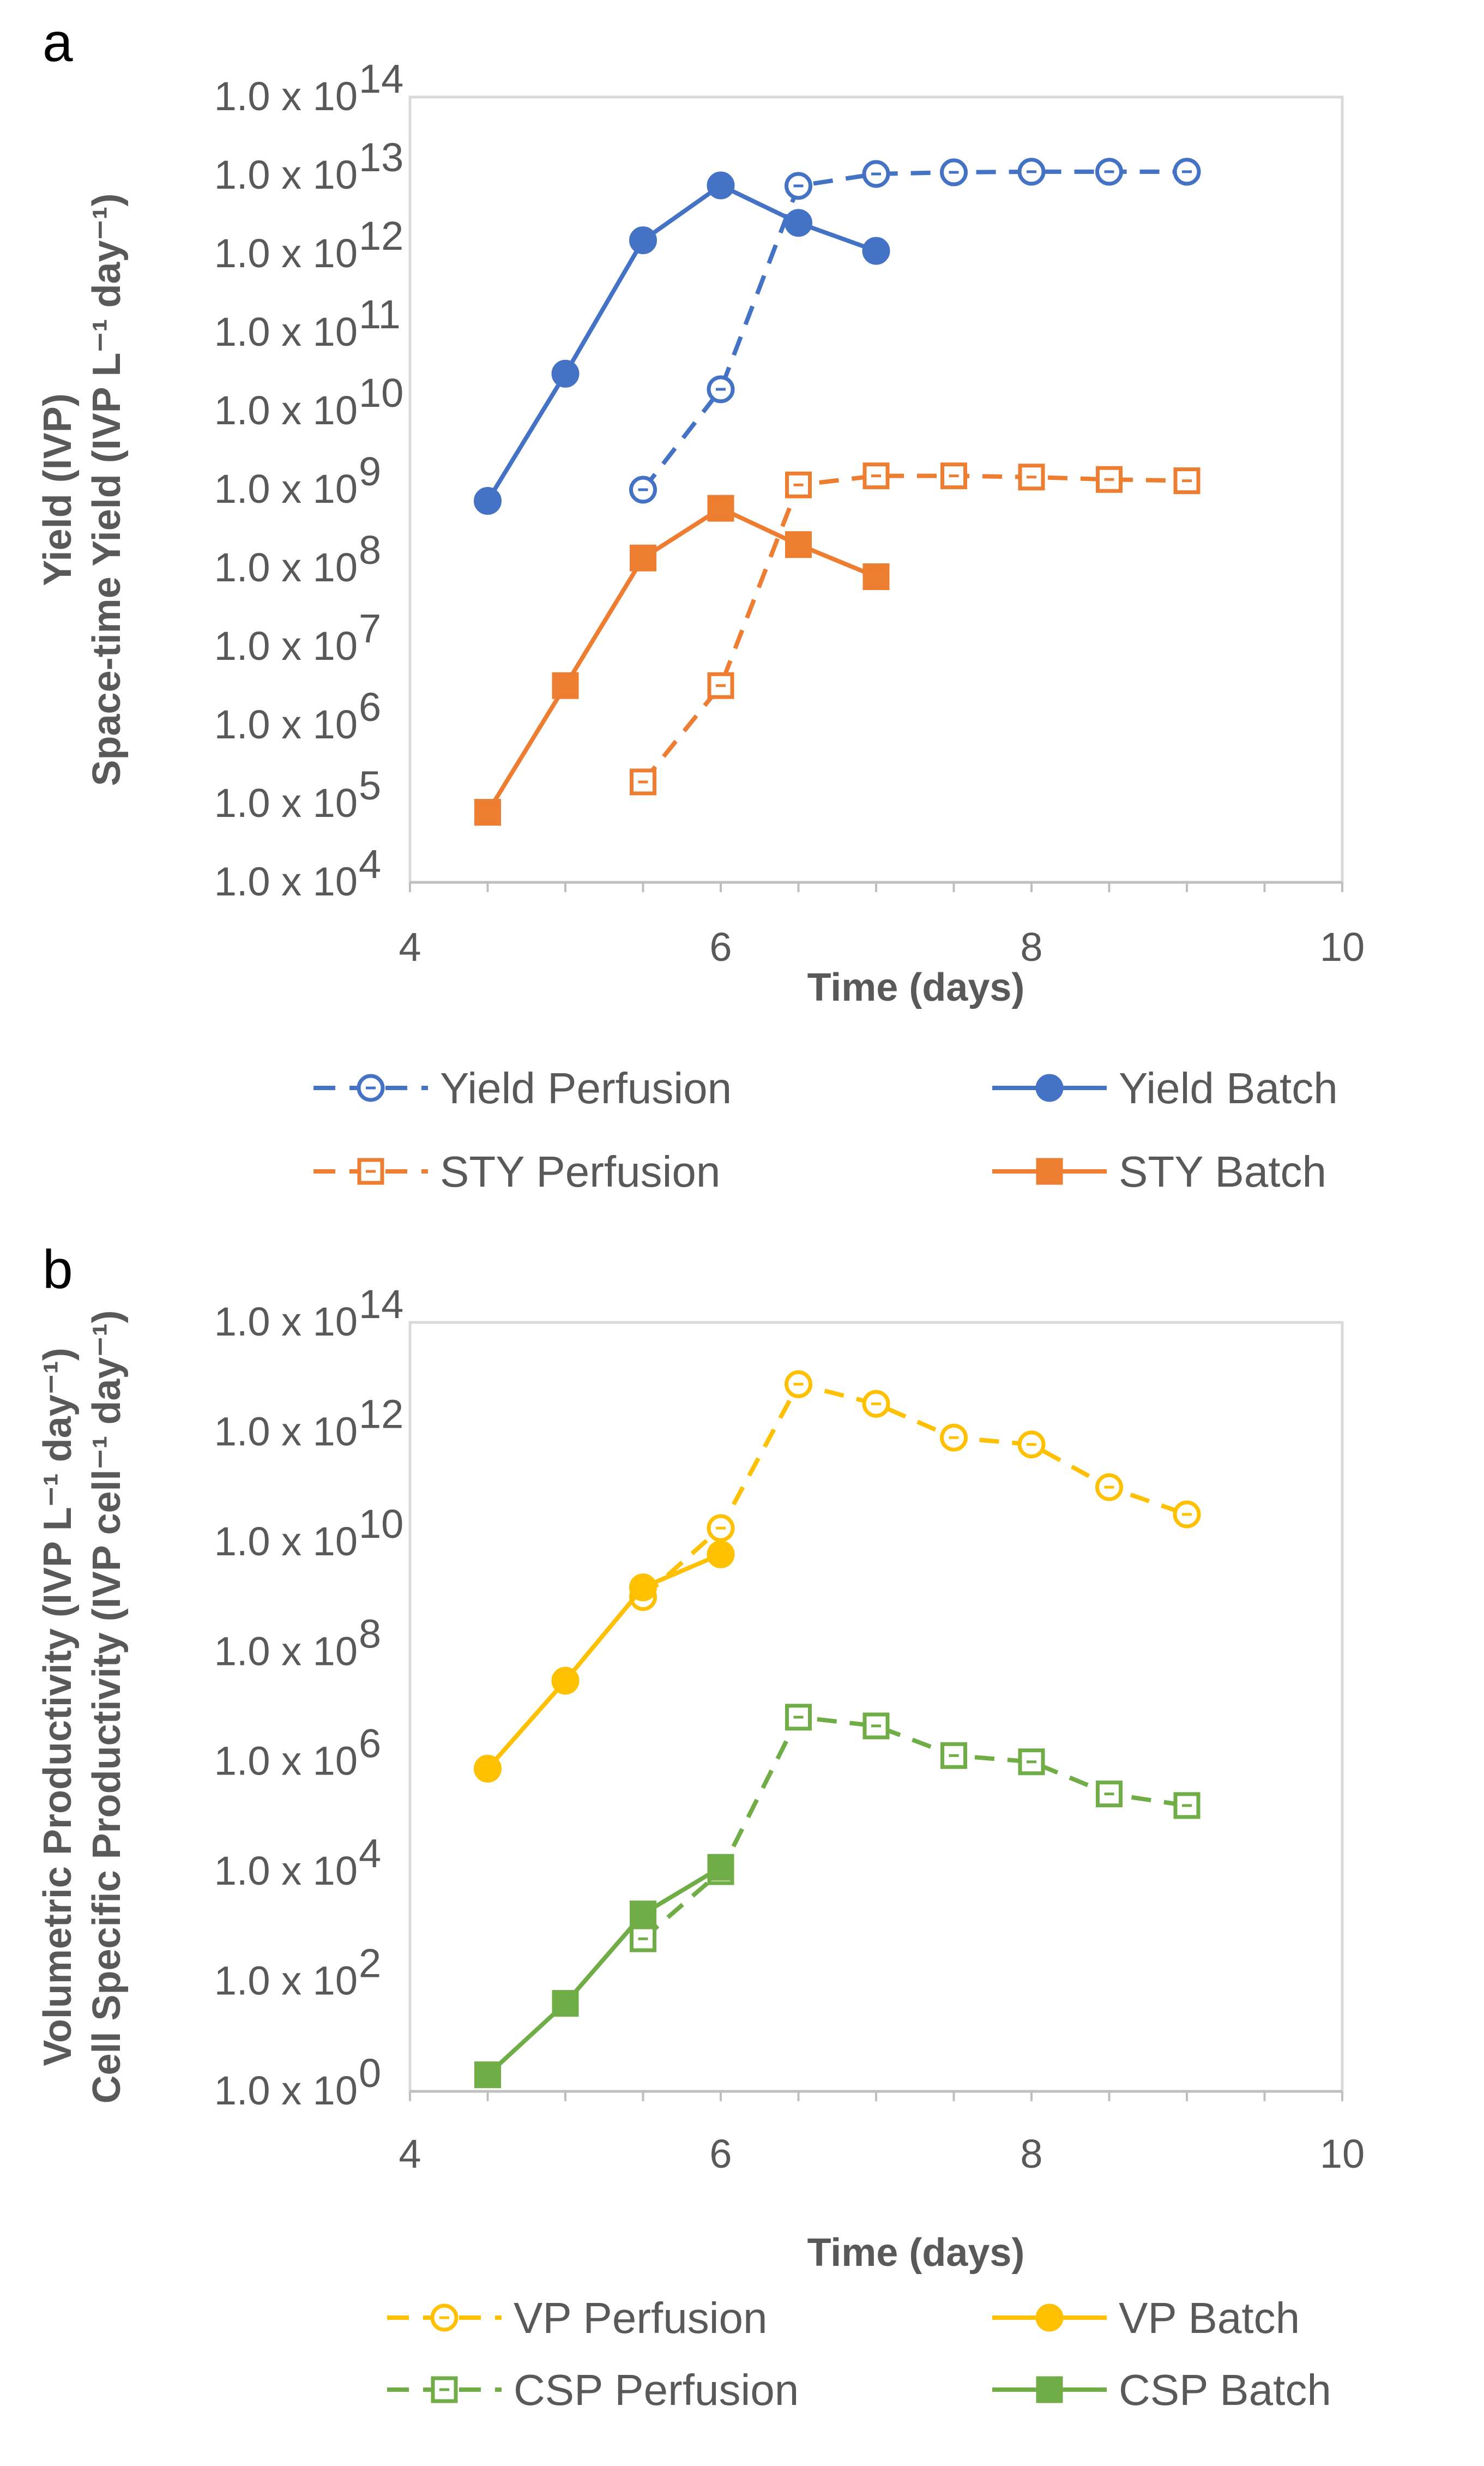 This screenshot has width=1484, height=2466. What do you see at coordinates (381, 157) in the screenshot?
I see `y-tick-exponent-a-13: 13` at bounding box center [381, 157].